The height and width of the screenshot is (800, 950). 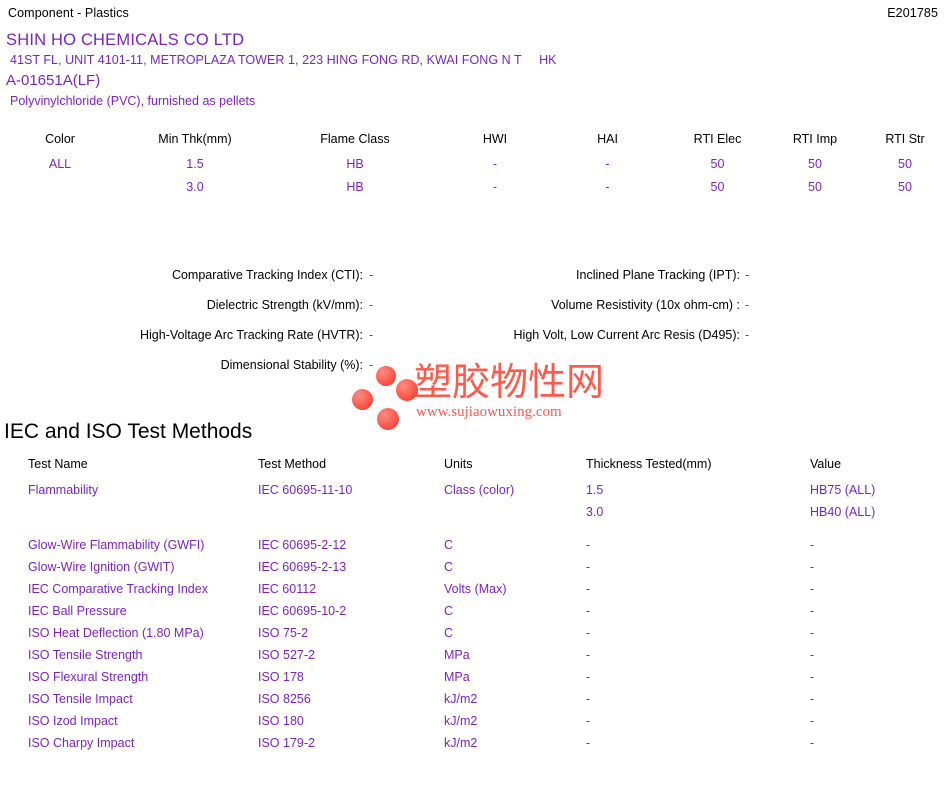 What do you see at coordinates (475, 747) in the screenshot?
I see `table-row: ISO Charpy Impact ISO 179-2 kJ/m2 - -` at bounding box center [475, 747].